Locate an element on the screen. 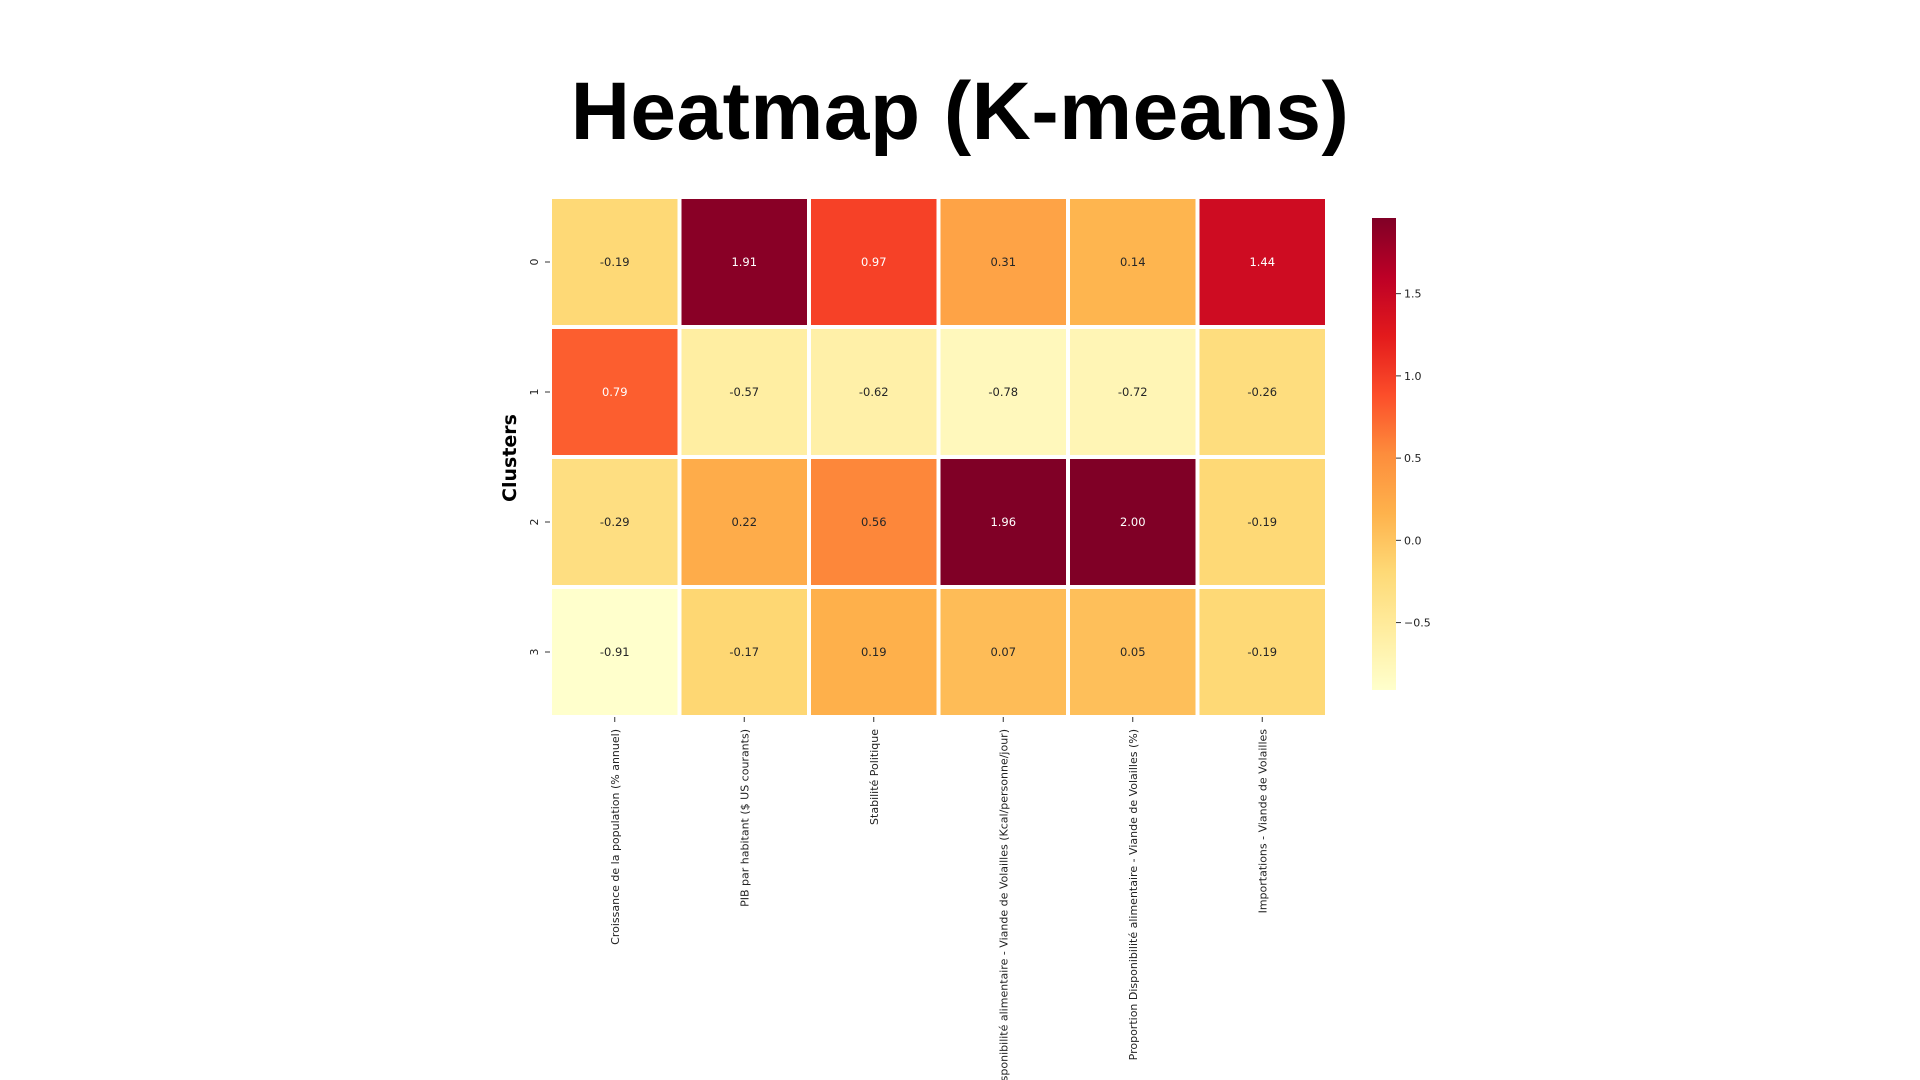  y-tick-labels: 0 1 2 3 is located at coordinates (539, 457).